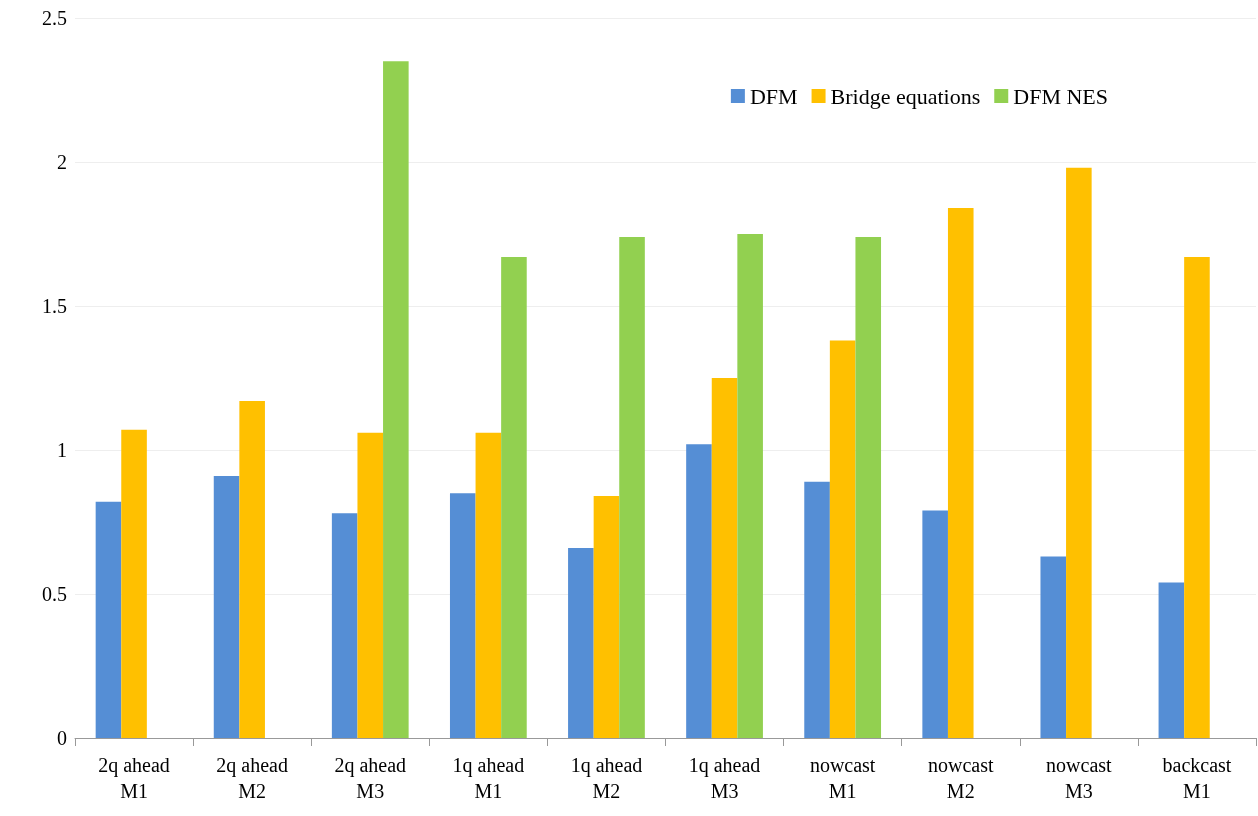 The width and height of the screenshot is (1258, 816). Describe the element at coordinates (54, 306) in the screenshot. I see `y-tick-label: 1.5` at that location.